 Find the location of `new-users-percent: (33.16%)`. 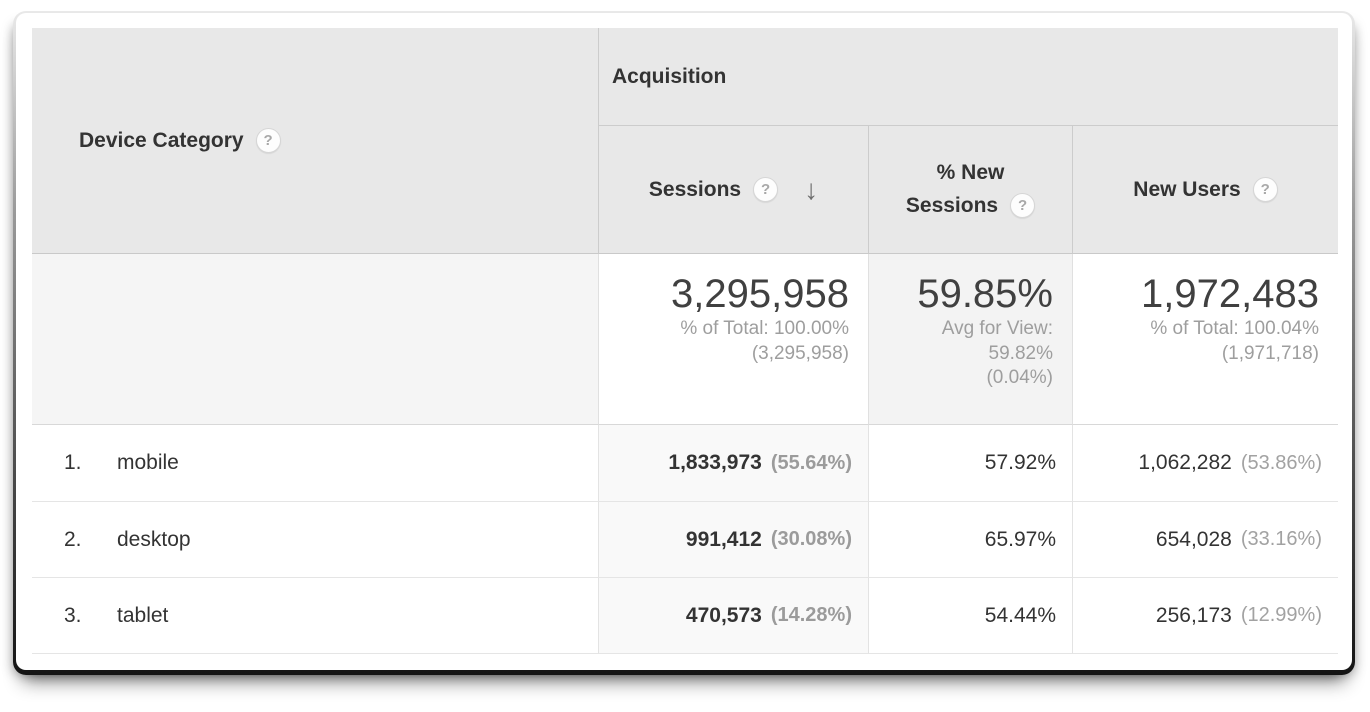

new-users-percent: (33.16%) is located at coordinates (1281, 539).